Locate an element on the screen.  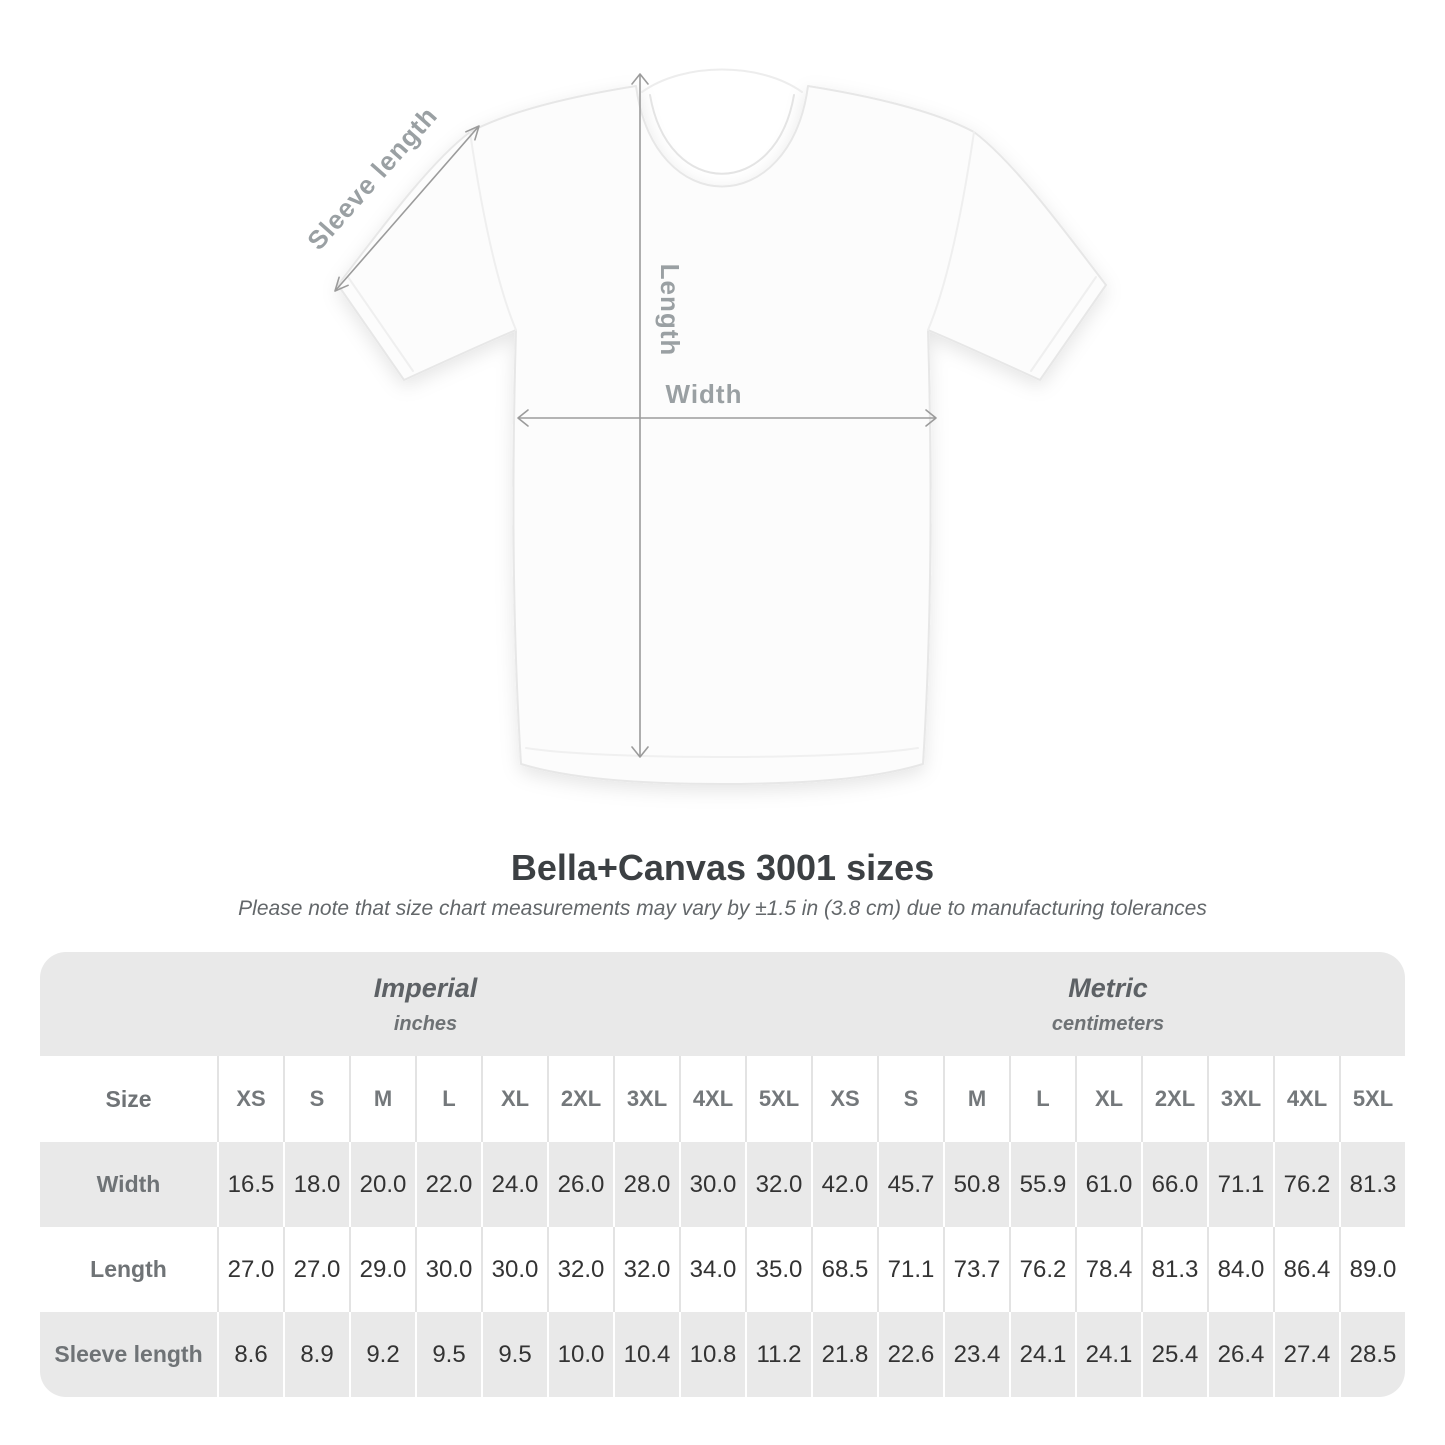
measurement-value: 66.0 is located at coordinates (1175, 1184).